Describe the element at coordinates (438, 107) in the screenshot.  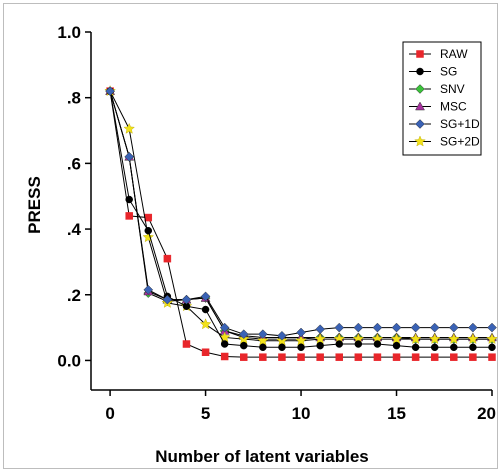
I see `legend-item: MSC` at that location.